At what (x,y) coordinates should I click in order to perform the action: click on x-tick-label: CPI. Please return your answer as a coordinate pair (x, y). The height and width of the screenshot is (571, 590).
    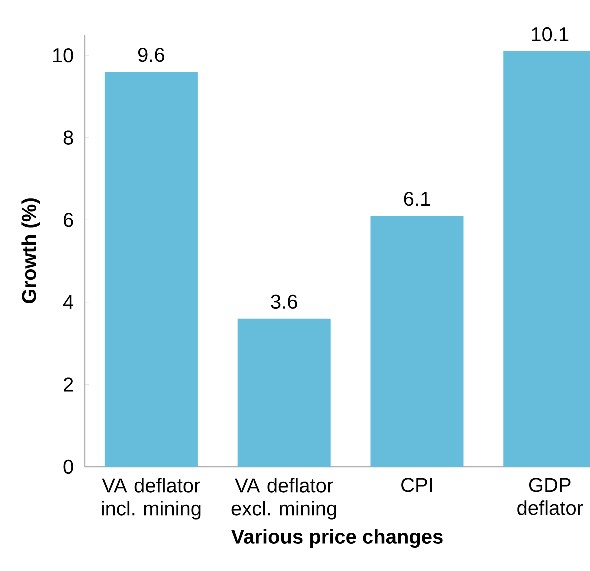
    Looking at the image, I should click on (417, 485).